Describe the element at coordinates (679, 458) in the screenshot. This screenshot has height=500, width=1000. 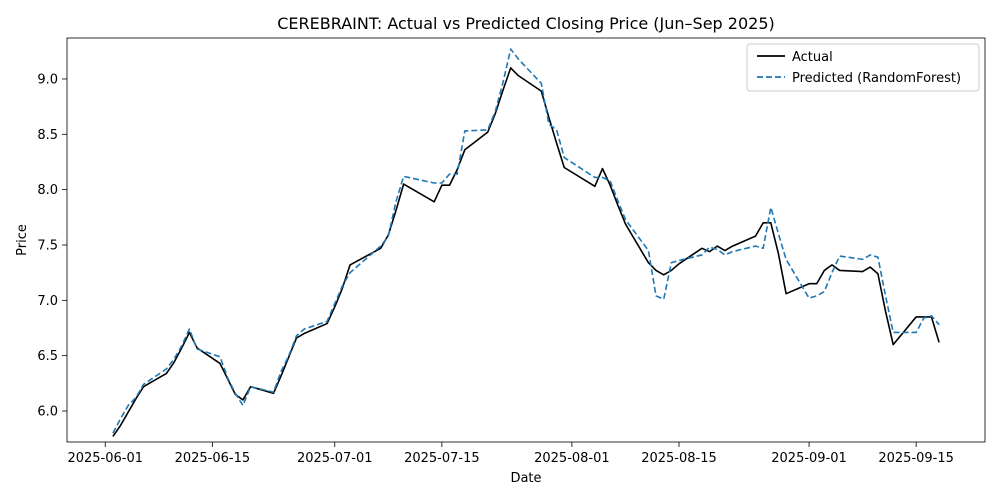
I see `x-tick-label-2025-08-15: 2025-08-15` at that location.